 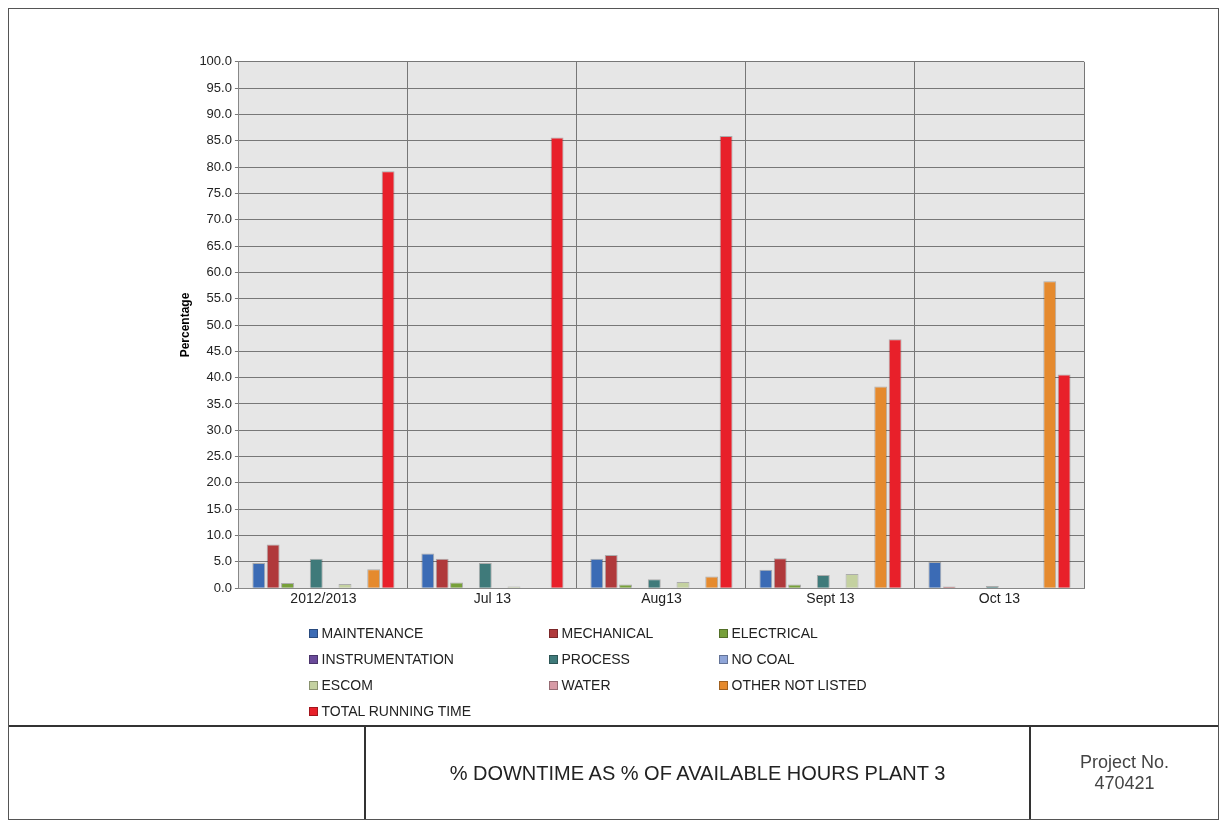 What do you see at coordinates (219, 219) in the screenshot?
I see `y-tick-label: 70.0` at bounding box center [219, 219].